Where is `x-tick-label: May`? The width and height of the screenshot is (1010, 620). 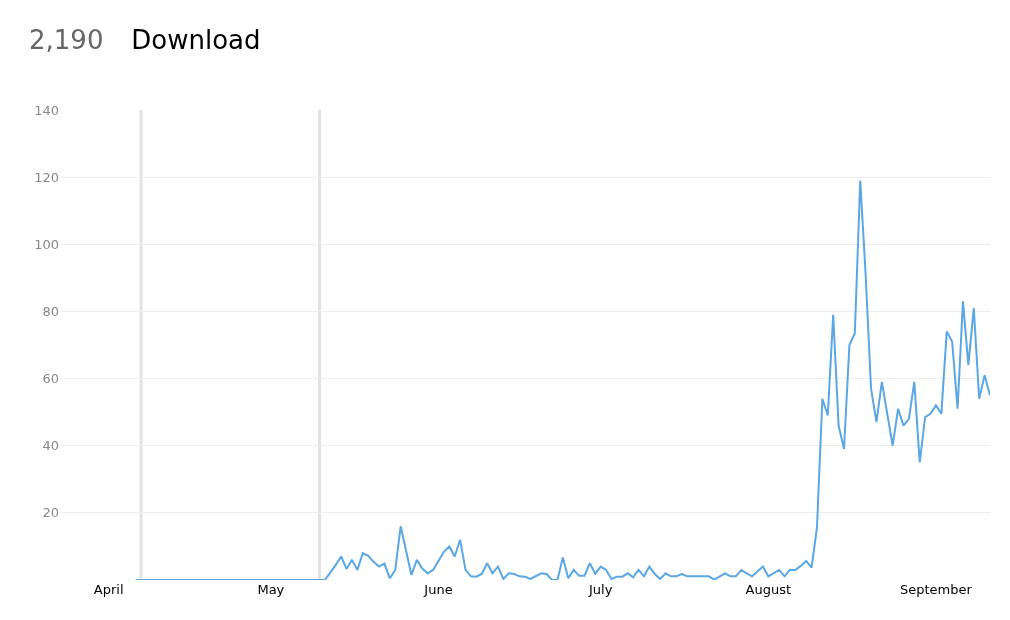 x-tick-label: May is located at coordinates (271, 589).